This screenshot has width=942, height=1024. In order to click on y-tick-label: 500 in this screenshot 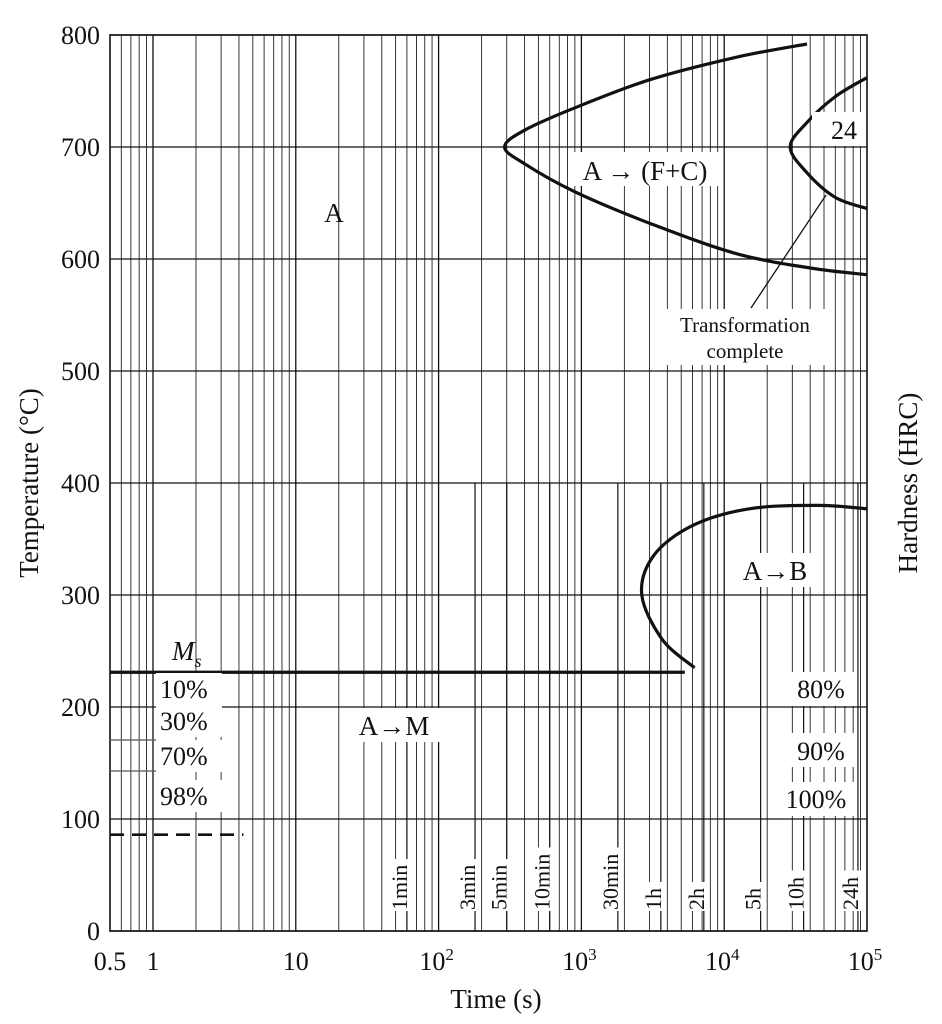, I will do `click(80, 371)`.